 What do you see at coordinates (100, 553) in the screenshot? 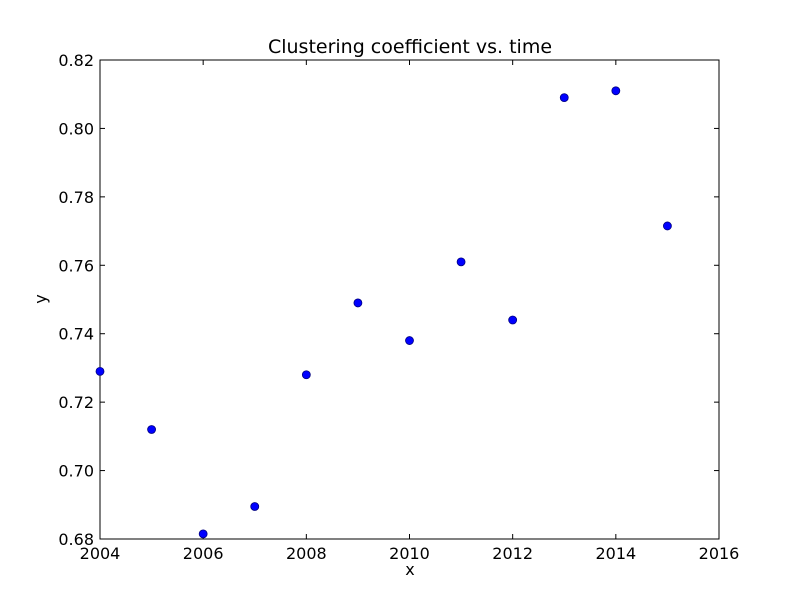
I see `x-tick-label: 2004` at bounding box center [100, 553].